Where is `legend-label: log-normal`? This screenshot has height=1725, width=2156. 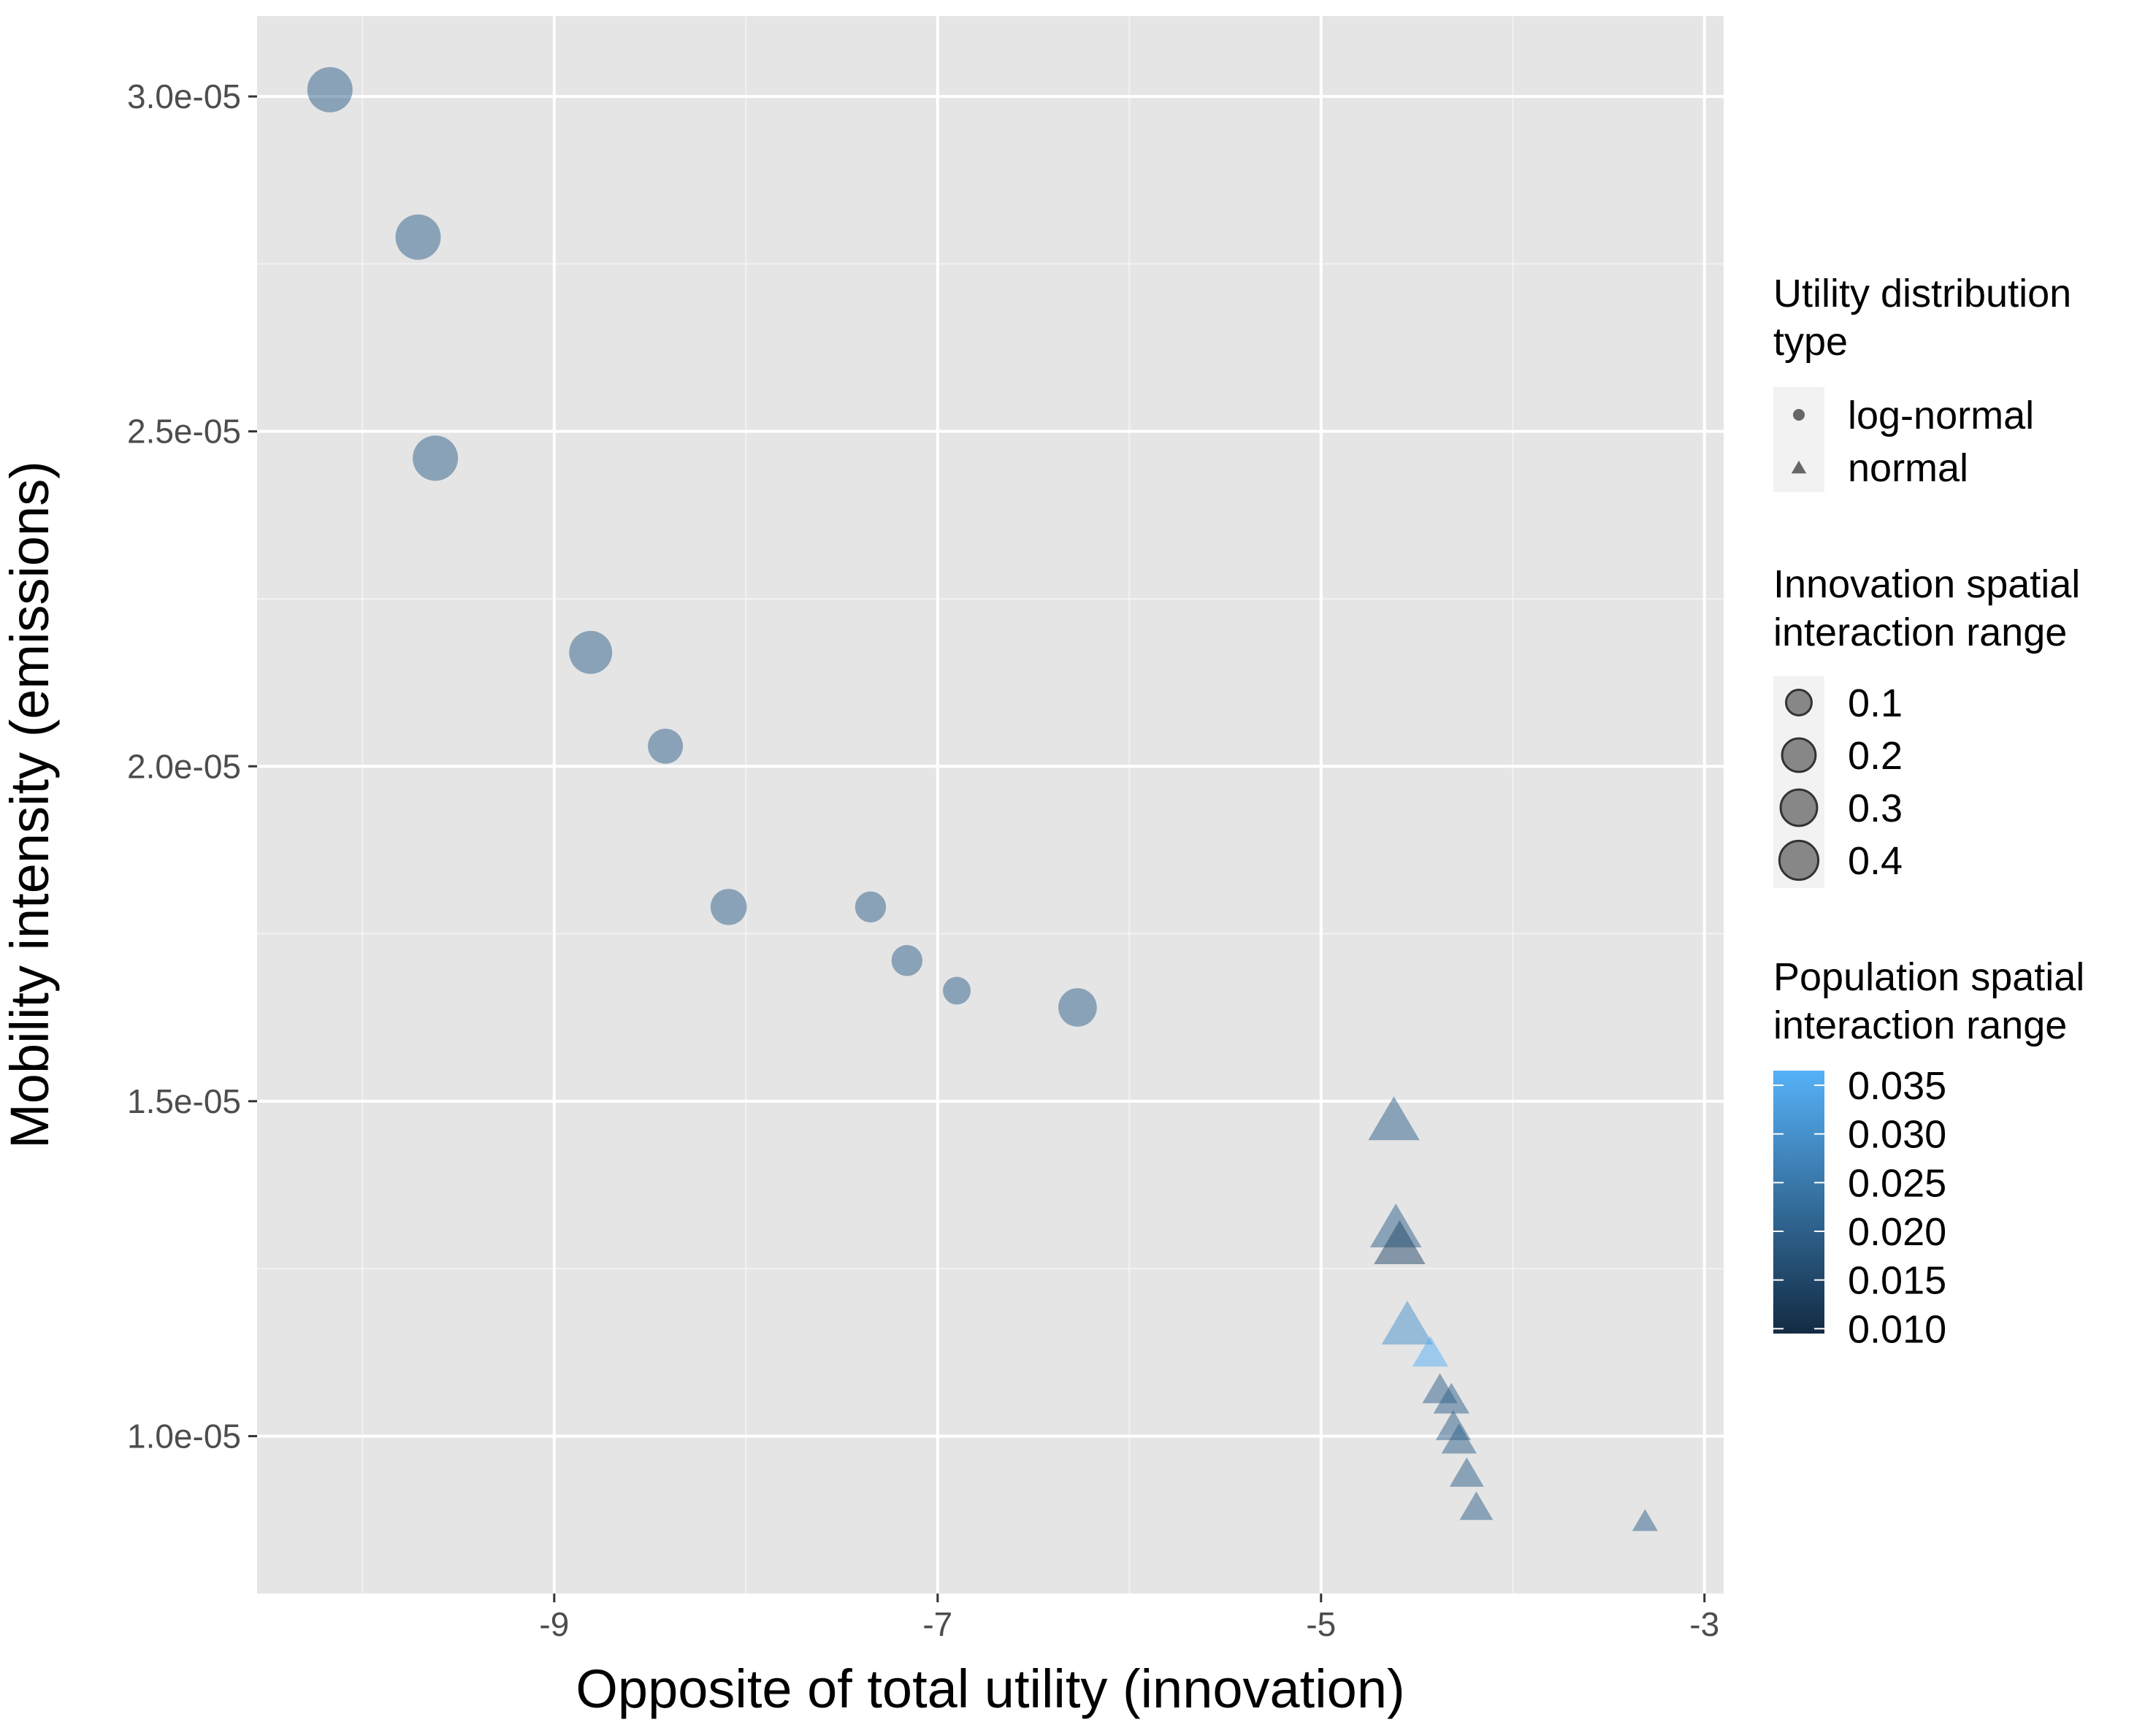 legend-label: log-normal is located at coordinates (1941, 415).